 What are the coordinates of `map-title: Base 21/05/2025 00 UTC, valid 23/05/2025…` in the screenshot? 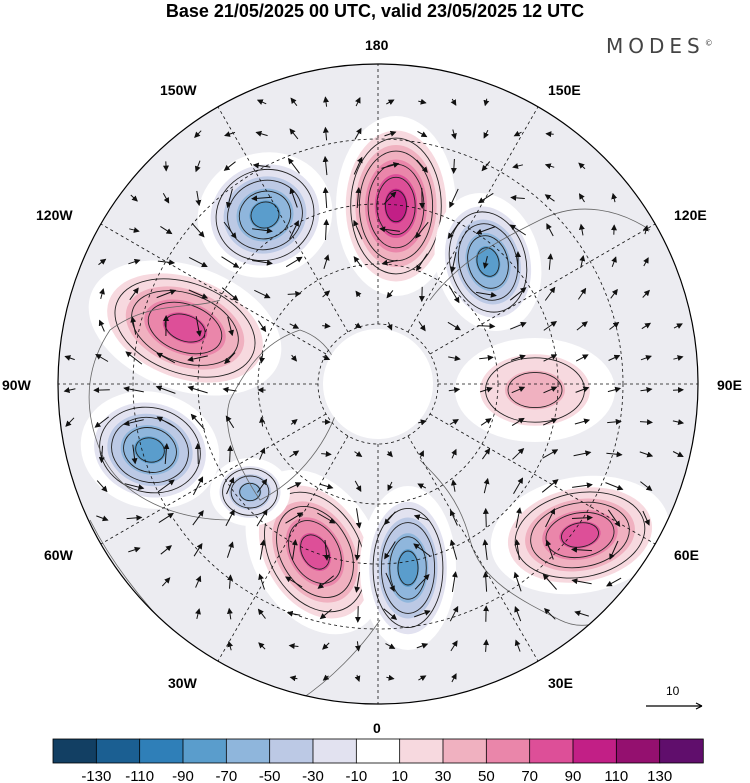 It's located at (375, 11).